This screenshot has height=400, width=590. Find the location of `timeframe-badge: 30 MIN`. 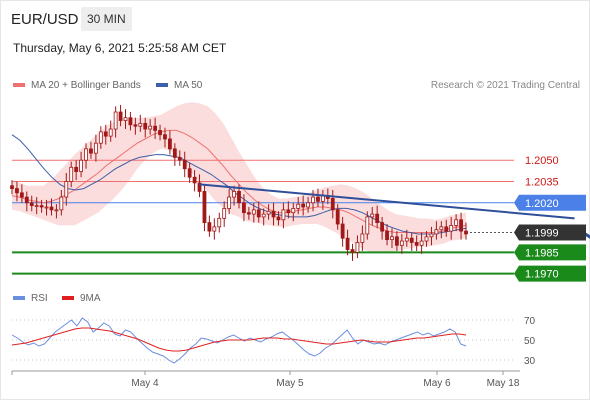

timeframe-badge: 30 MIN is located at coordinates (106, 19).